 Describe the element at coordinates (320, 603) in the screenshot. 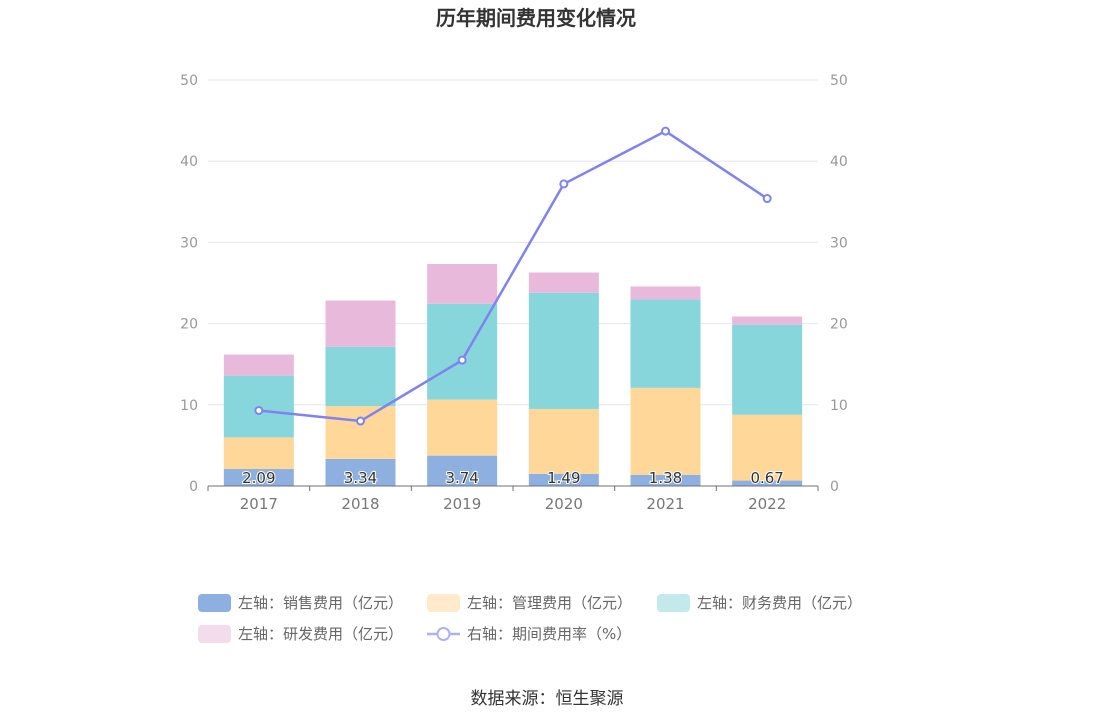

I see `legend-label: 左轴：销售费用（亿元）` at that location.